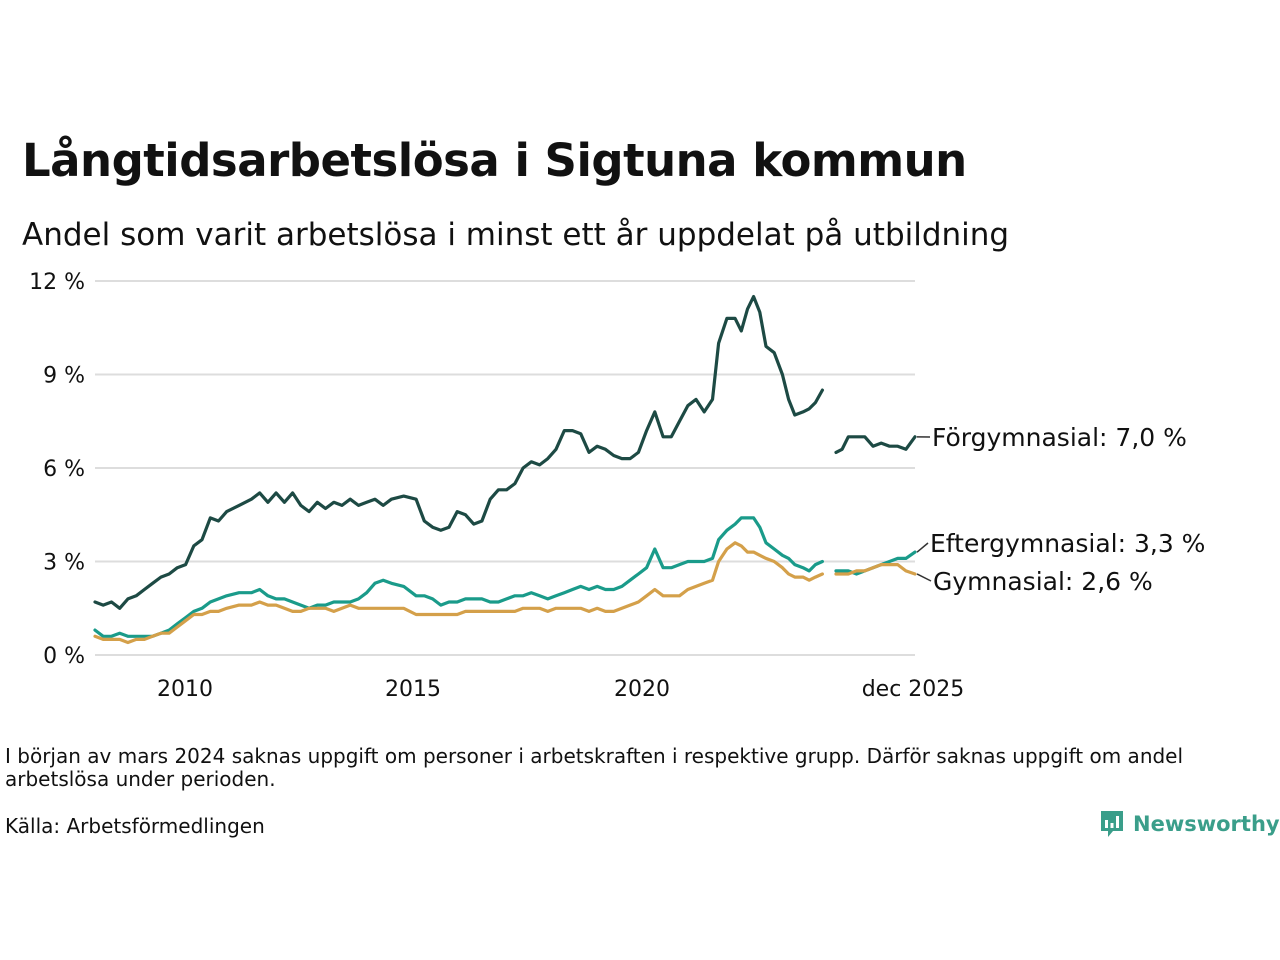 This screenshot has height=960, width=1280. What do you see at coordinates (560, 689) in the screenshot?
I see `x-axis-ticks: 2010 2015 2020 dec 2025` at bounding box center [560, 689].